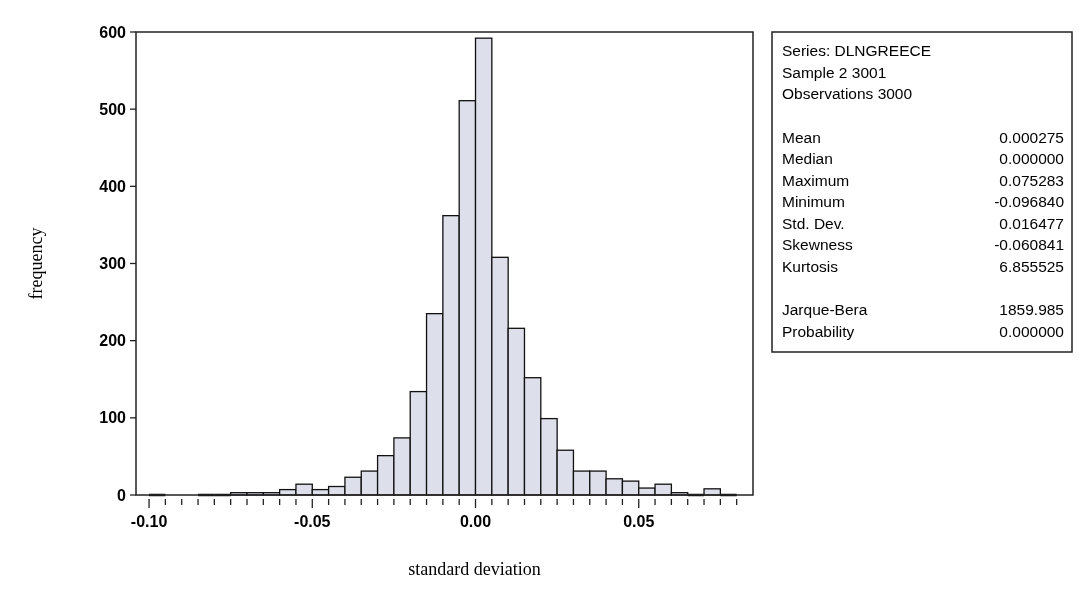  What do you see at coordinates (923, 158) in the screenshot?
I see `text: Median 0.000000` at bounding box center [923, 158].